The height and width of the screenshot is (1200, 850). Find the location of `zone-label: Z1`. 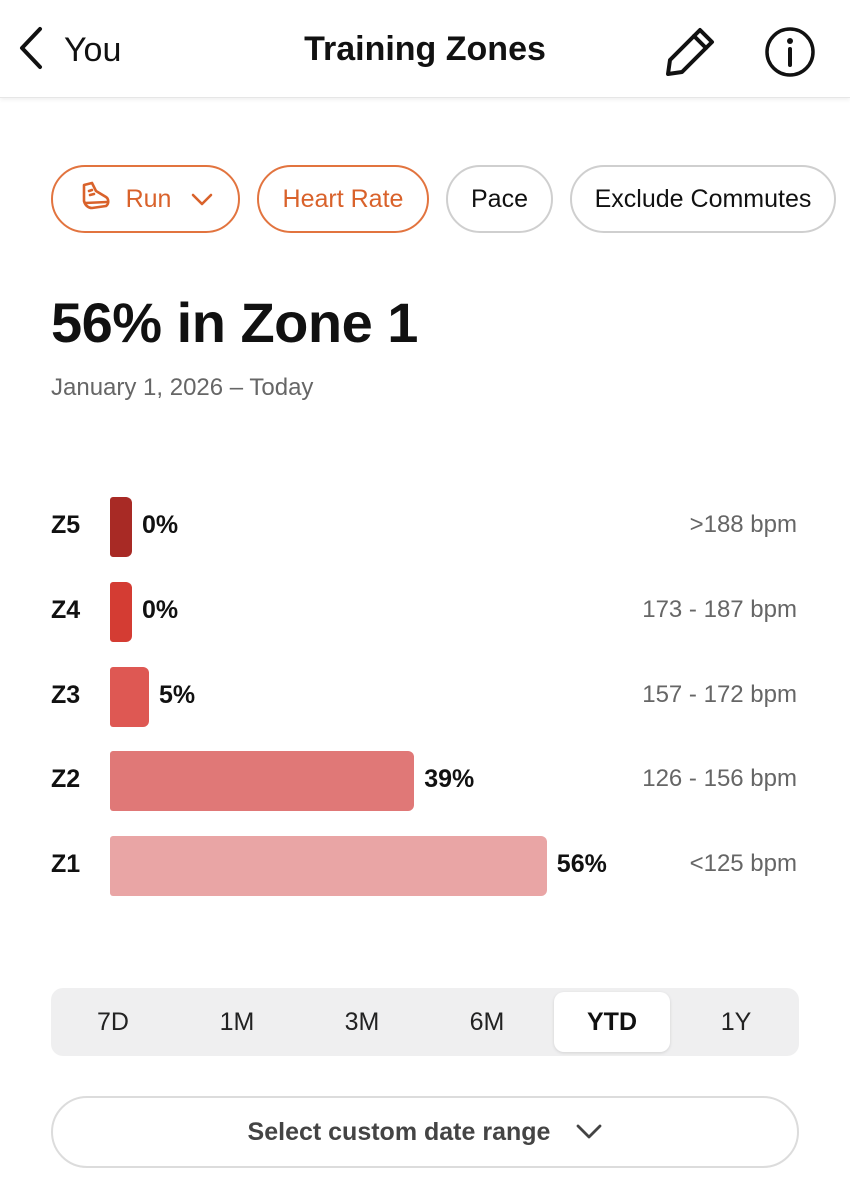

zone-label: Z1 is located at coordinates (66, 864).